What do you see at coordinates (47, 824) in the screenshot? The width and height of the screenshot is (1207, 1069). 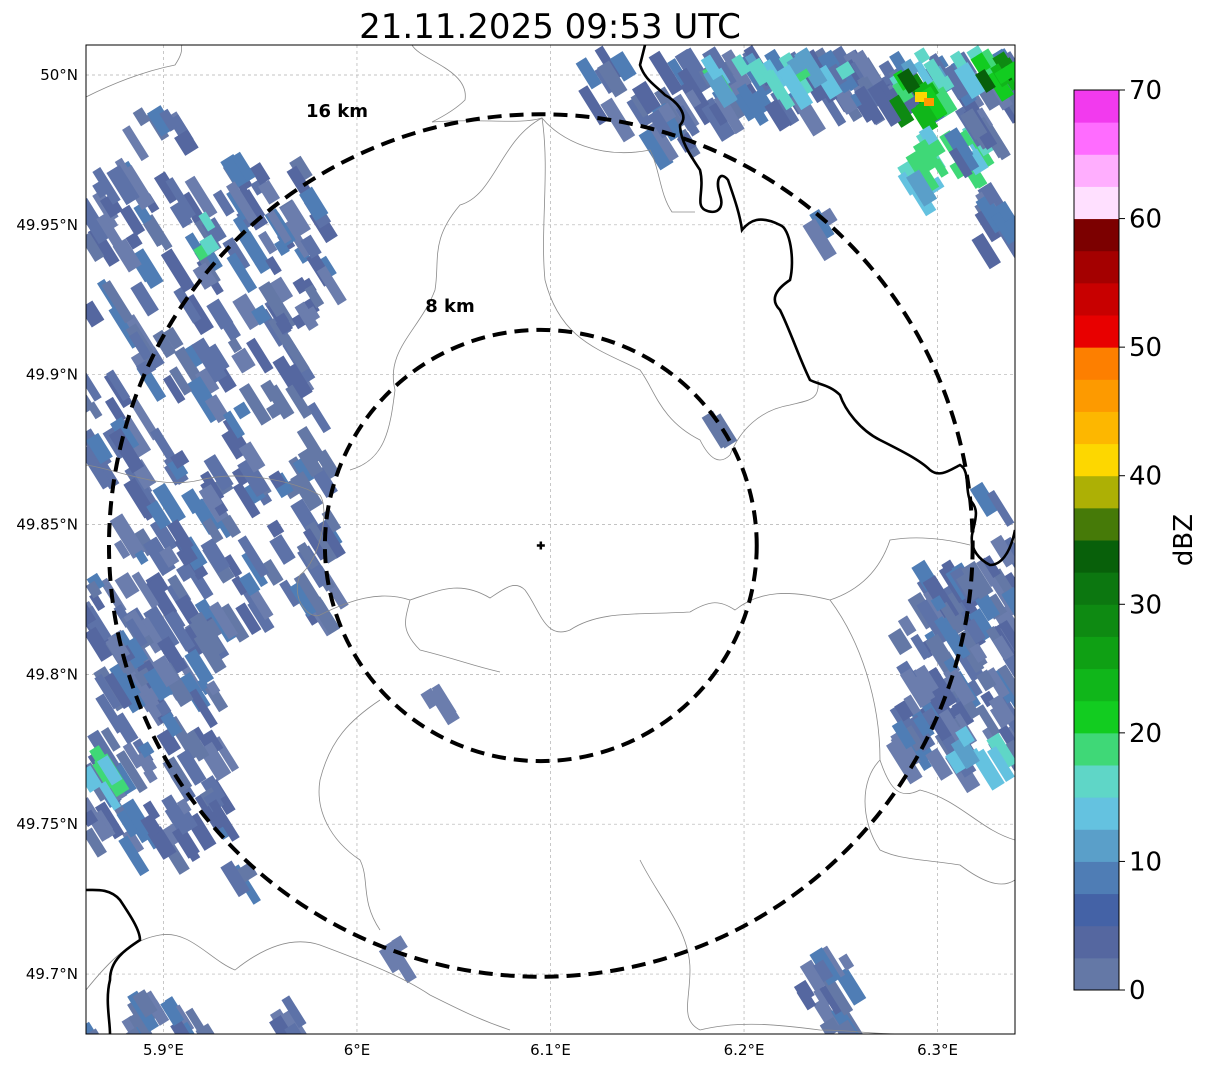 I see `lat-tick-label: 49.75°N` at bounding box center [47, 824].